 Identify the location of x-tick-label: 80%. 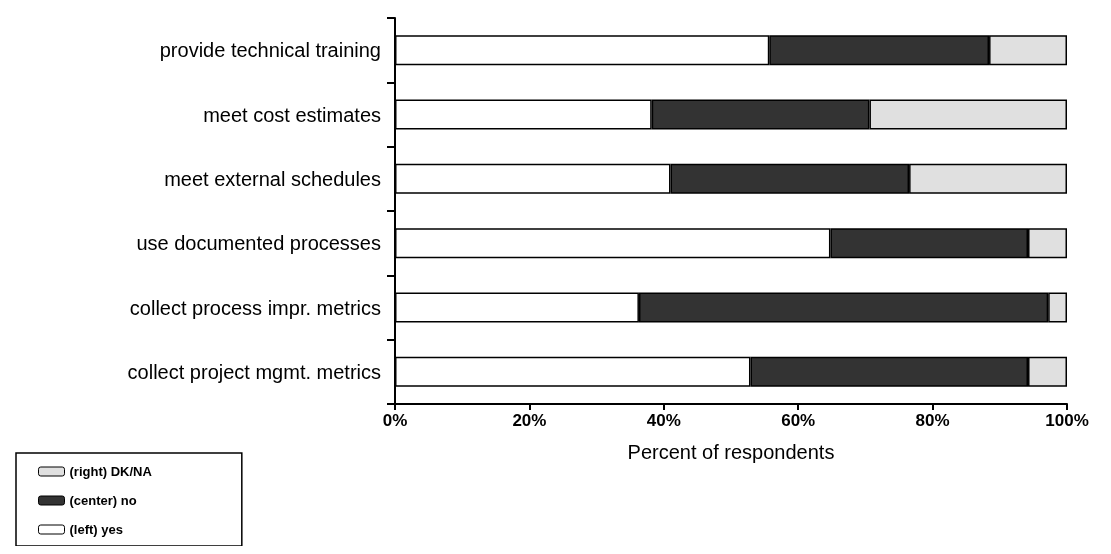
(932, 420).